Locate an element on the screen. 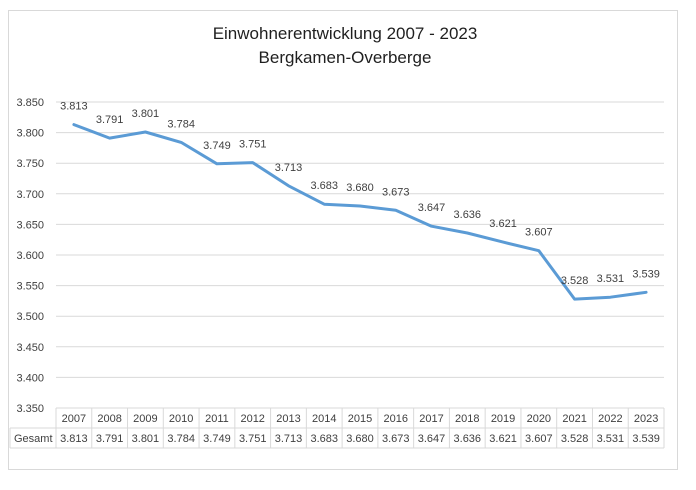 This screenshot has height=490, width=696. y-tick-label: 3.800 is located at coordinates (30, 134).